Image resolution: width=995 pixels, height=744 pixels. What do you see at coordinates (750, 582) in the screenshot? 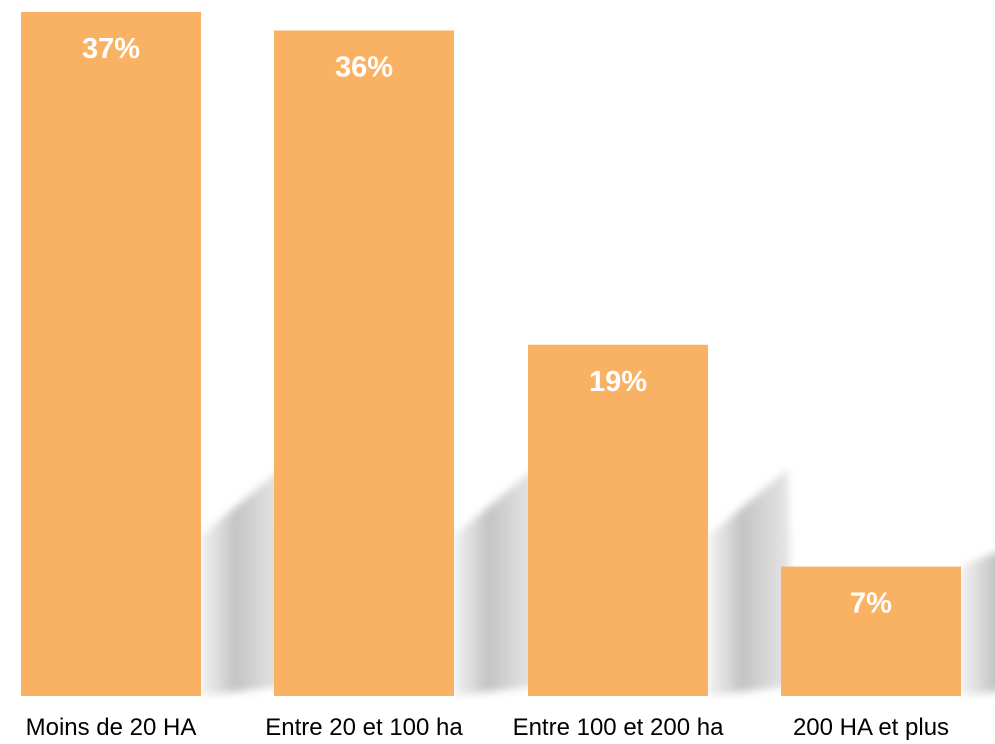
I see `bar-shadow-entre-100-et-200-ha` at bounding box center [750, 582].